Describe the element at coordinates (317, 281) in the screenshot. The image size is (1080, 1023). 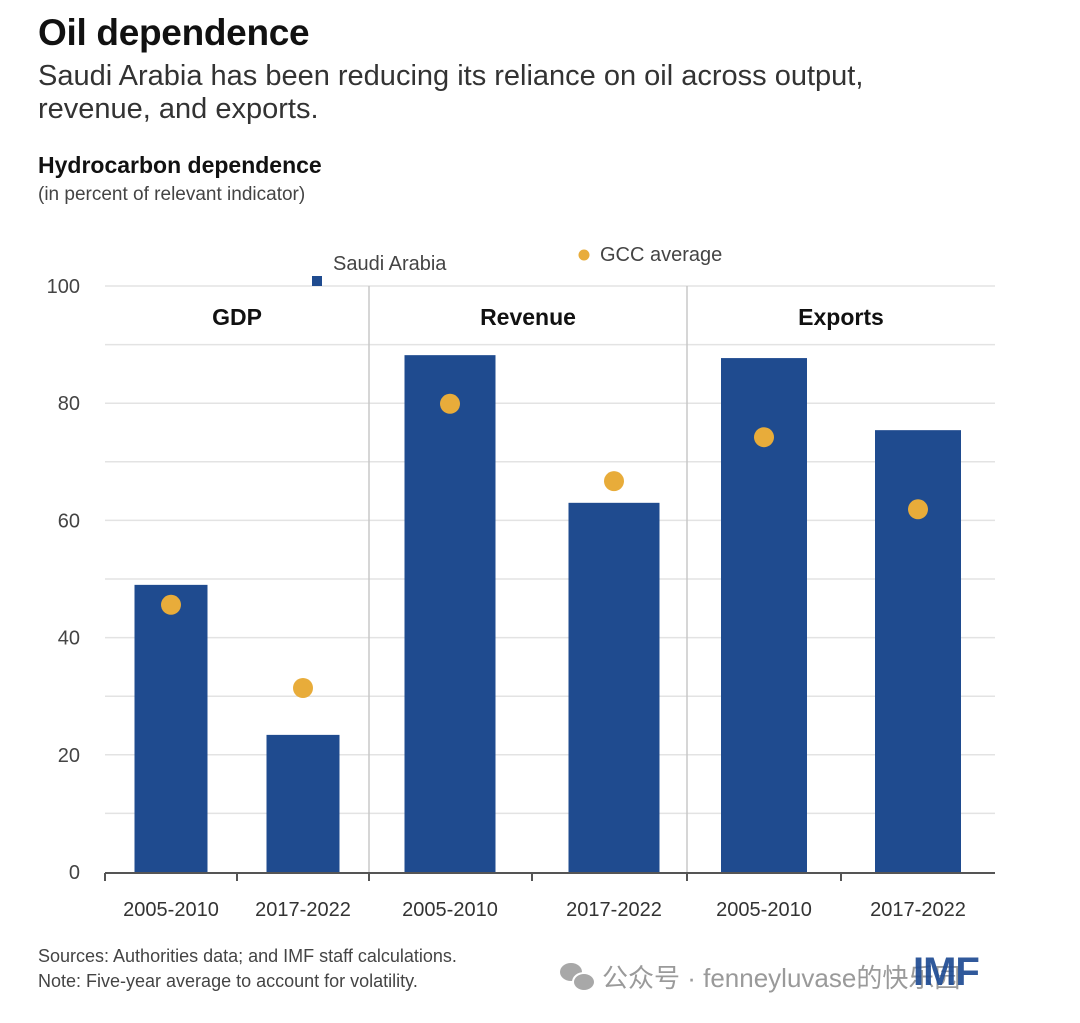
I see `legend-marker-saudi-arabia` at that location.